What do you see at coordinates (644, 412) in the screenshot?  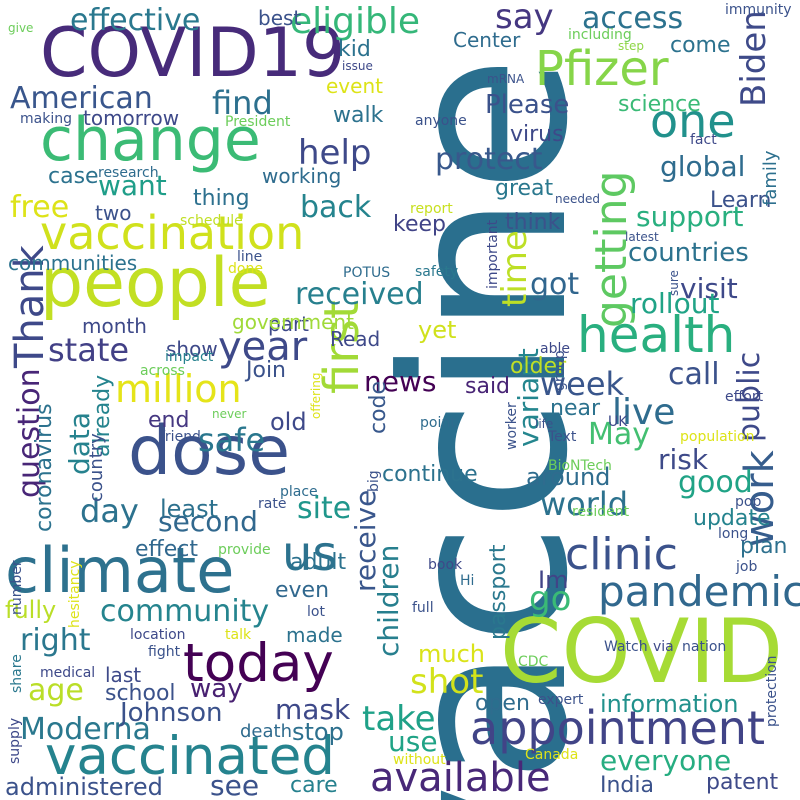 I see `cloud-word: live` at bounding box center [644, 412].